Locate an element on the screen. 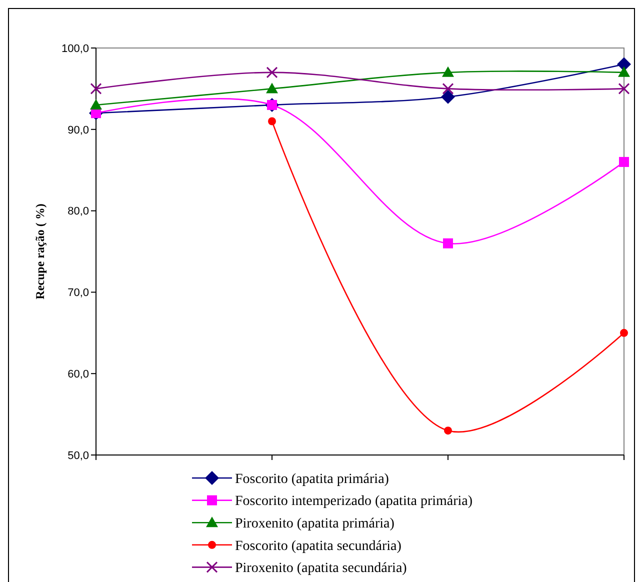 The height and width of the screenshot is (582, 639). y-tick-label: 60,0 is located at coordinates (78, 374).